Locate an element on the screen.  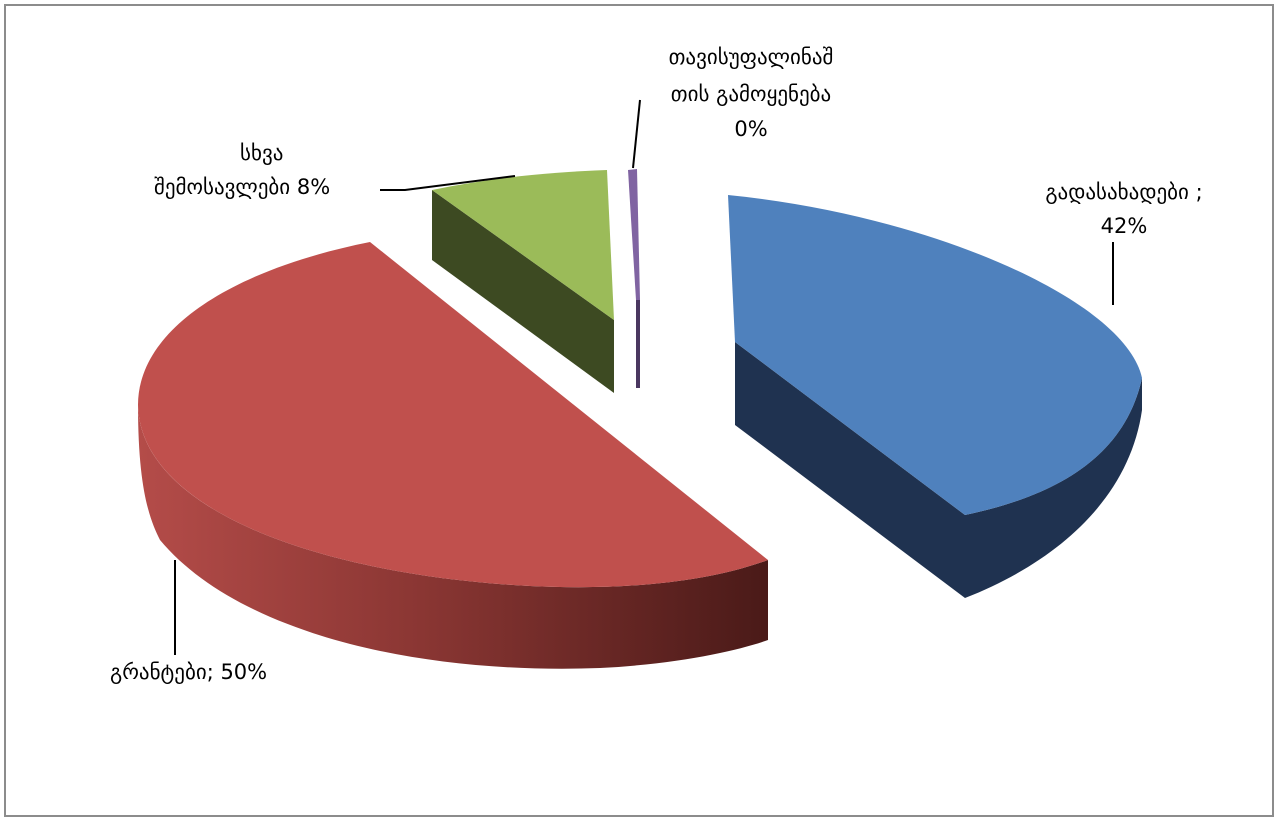
label-taxes-value: 42% is located at coordinates (1124, 226).